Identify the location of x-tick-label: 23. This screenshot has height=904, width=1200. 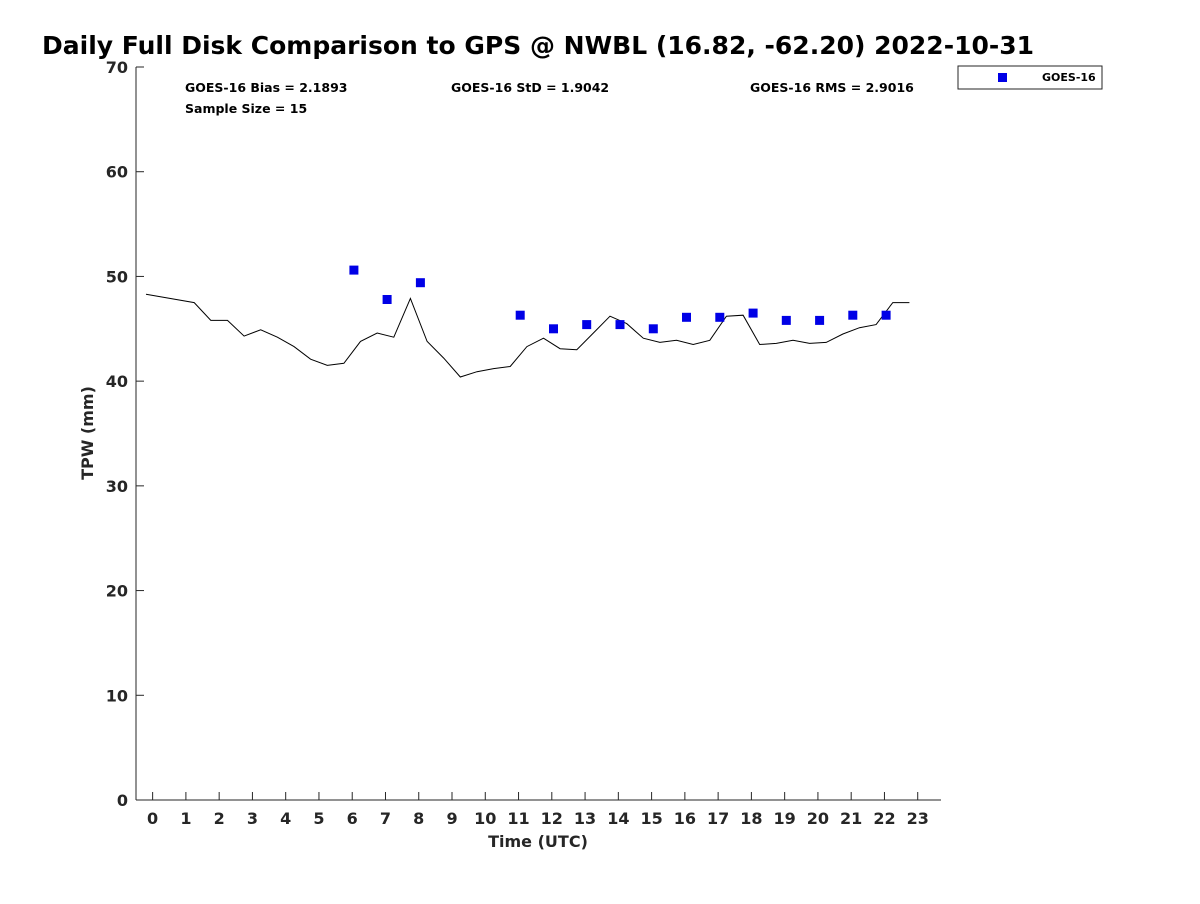
(918, 818).